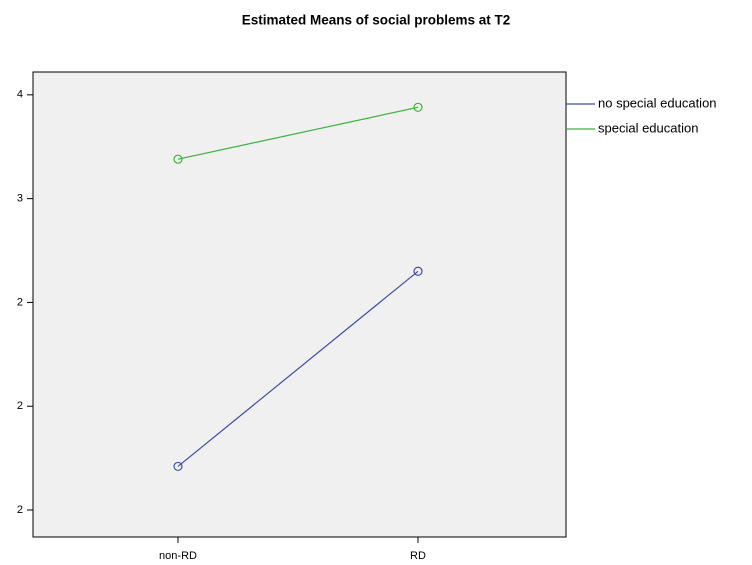 This screenshot has width=752, height=565. What do you see at coordinates (20, 199) in the screenshot?
I see `y-tick-label: 3` at bounding box center [20, 199].